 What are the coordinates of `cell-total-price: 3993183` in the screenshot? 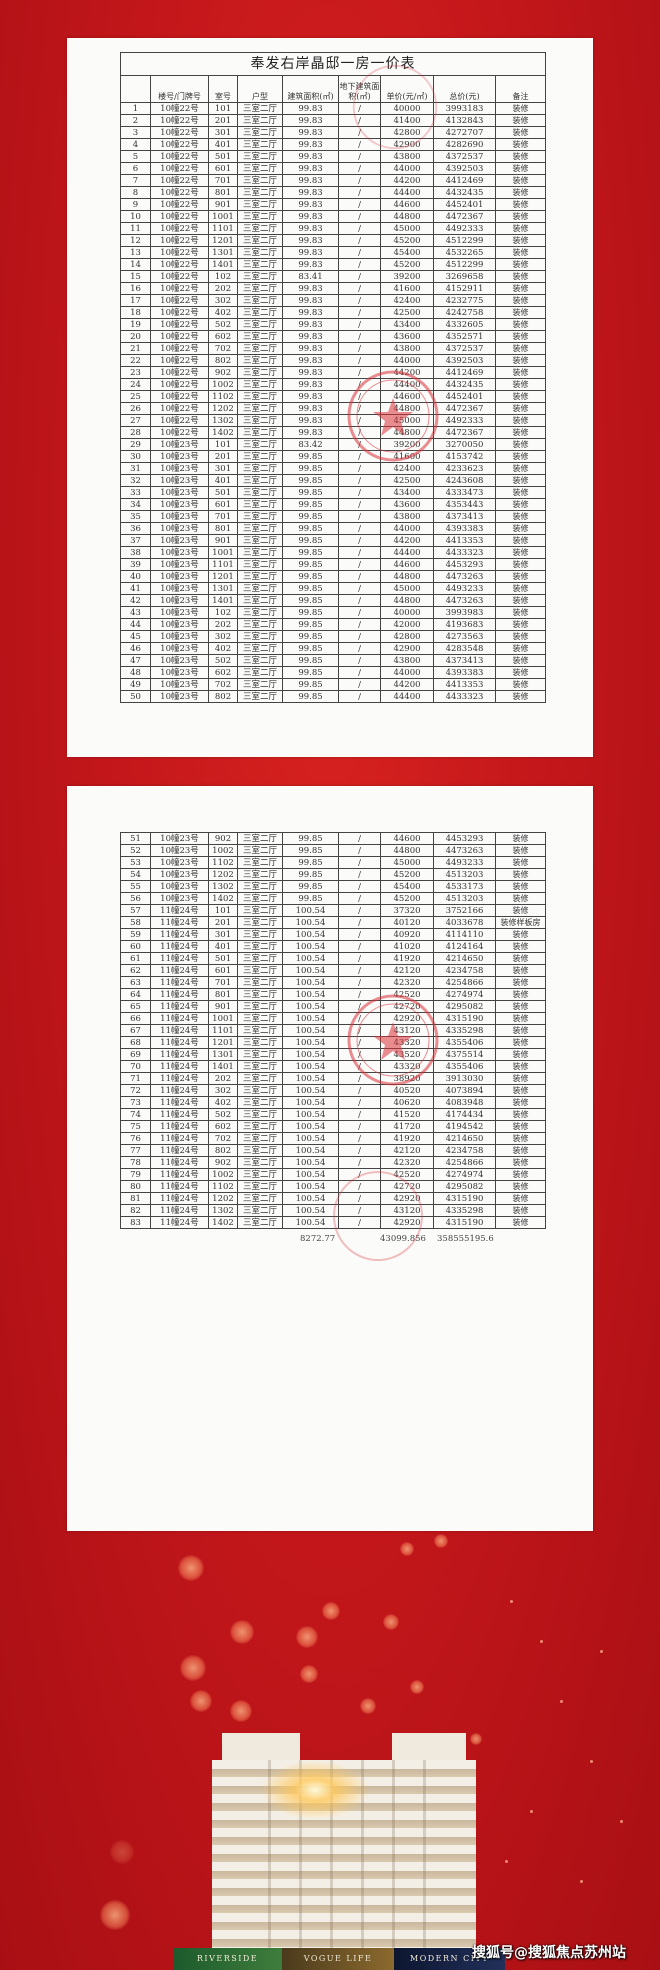 It's located at (464, 108).